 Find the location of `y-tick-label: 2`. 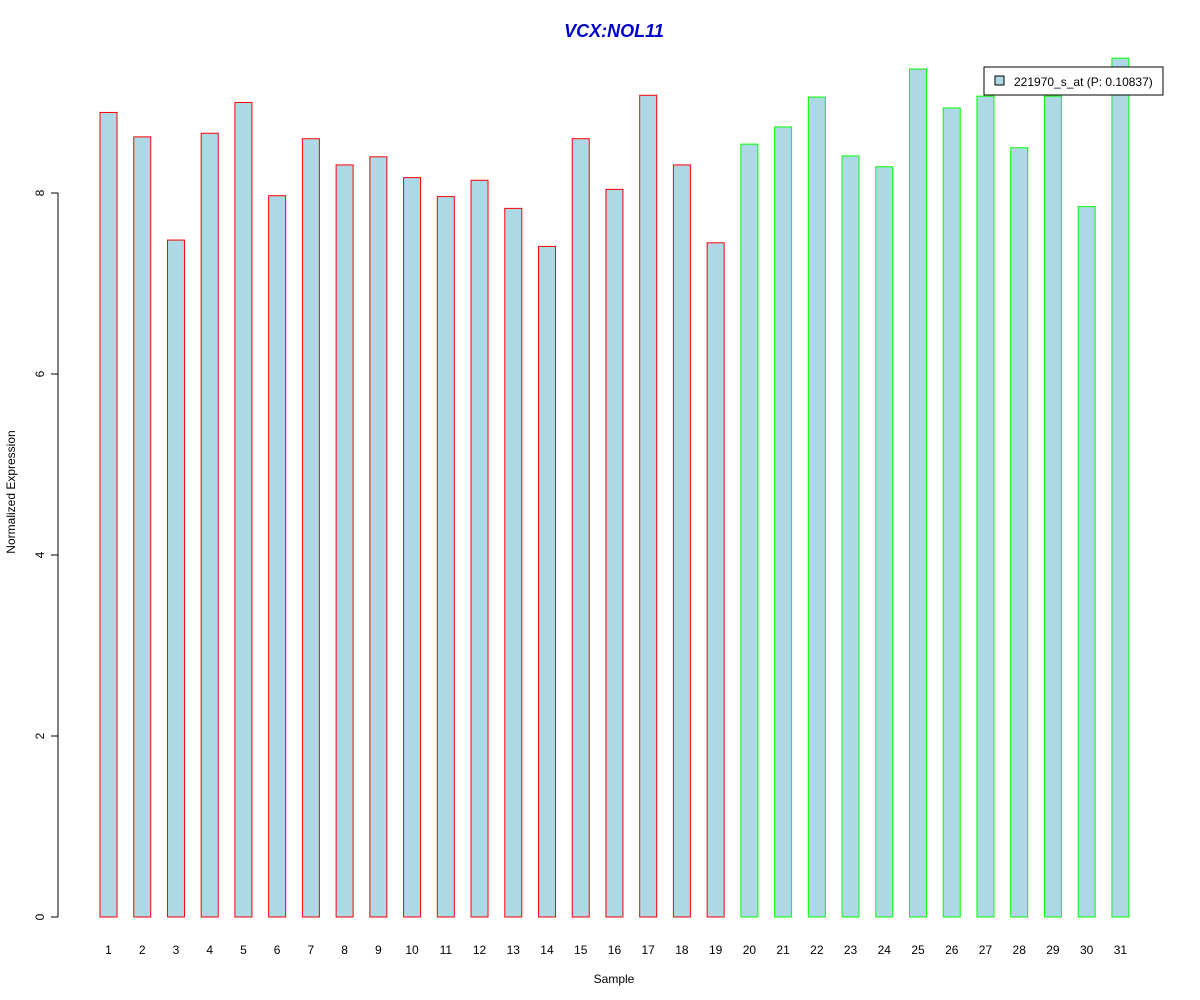

y-tick-label: 2 is located at coordinates (40, 735).